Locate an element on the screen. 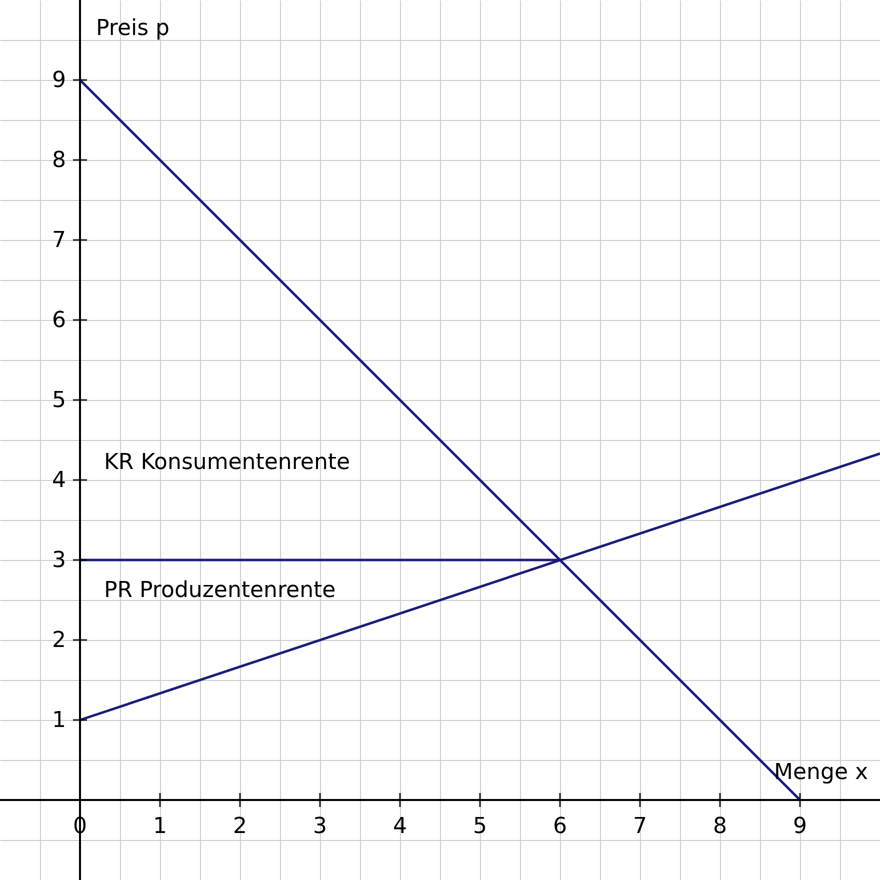 The height and width of the screenshot is (880, 880). annotation: KR Konsumentenrente is located at coordinates (227, 462).